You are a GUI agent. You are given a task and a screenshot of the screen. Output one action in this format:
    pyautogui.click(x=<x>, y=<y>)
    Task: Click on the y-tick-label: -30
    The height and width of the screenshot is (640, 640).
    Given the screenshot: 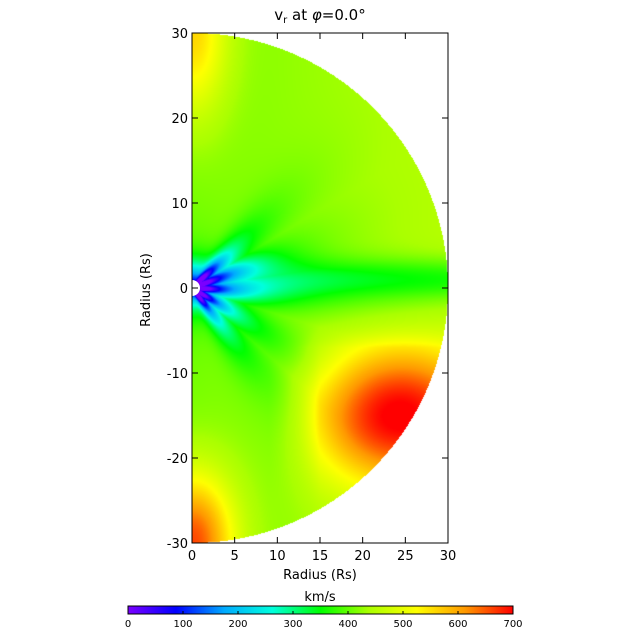 What is the action you would take?
    pyautogui.click(x=177, y=544)
    